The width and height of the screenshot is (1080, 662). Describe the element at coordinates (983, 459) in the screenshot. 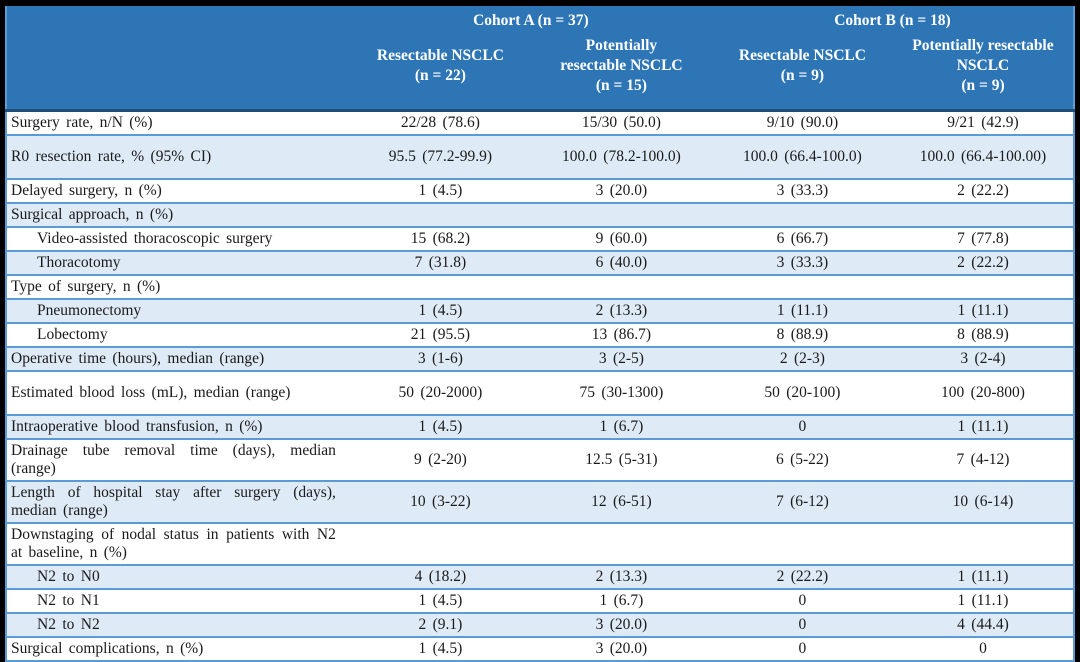

I see `cell-value: 7 (4-12)` at that location.